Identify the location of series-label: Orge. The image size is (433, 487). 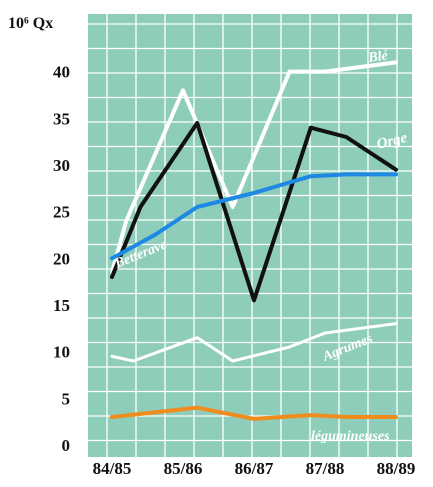
(392, 141).